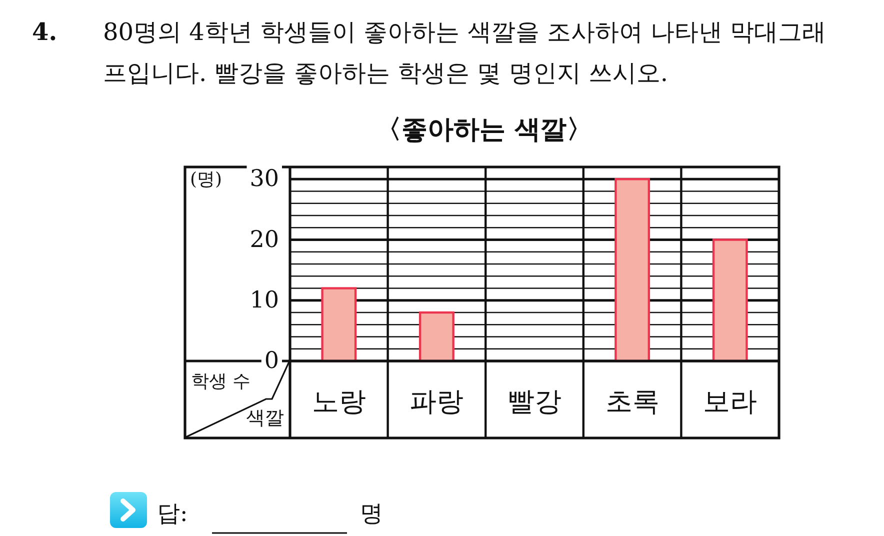 The image size is (884, 536). Describe the element at coordinates (264, 239) in the screenshot. I see `y-tick-label: 20` at that location.